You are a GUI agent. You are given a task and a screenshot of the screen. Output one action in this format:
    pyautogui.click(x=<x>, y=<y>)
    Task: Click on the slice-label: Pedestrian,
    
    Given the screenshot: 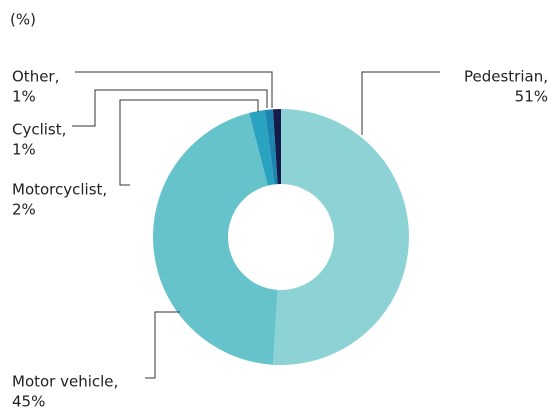 What is the action you would take?
    pyautogui.click(x=506, y=77)
    